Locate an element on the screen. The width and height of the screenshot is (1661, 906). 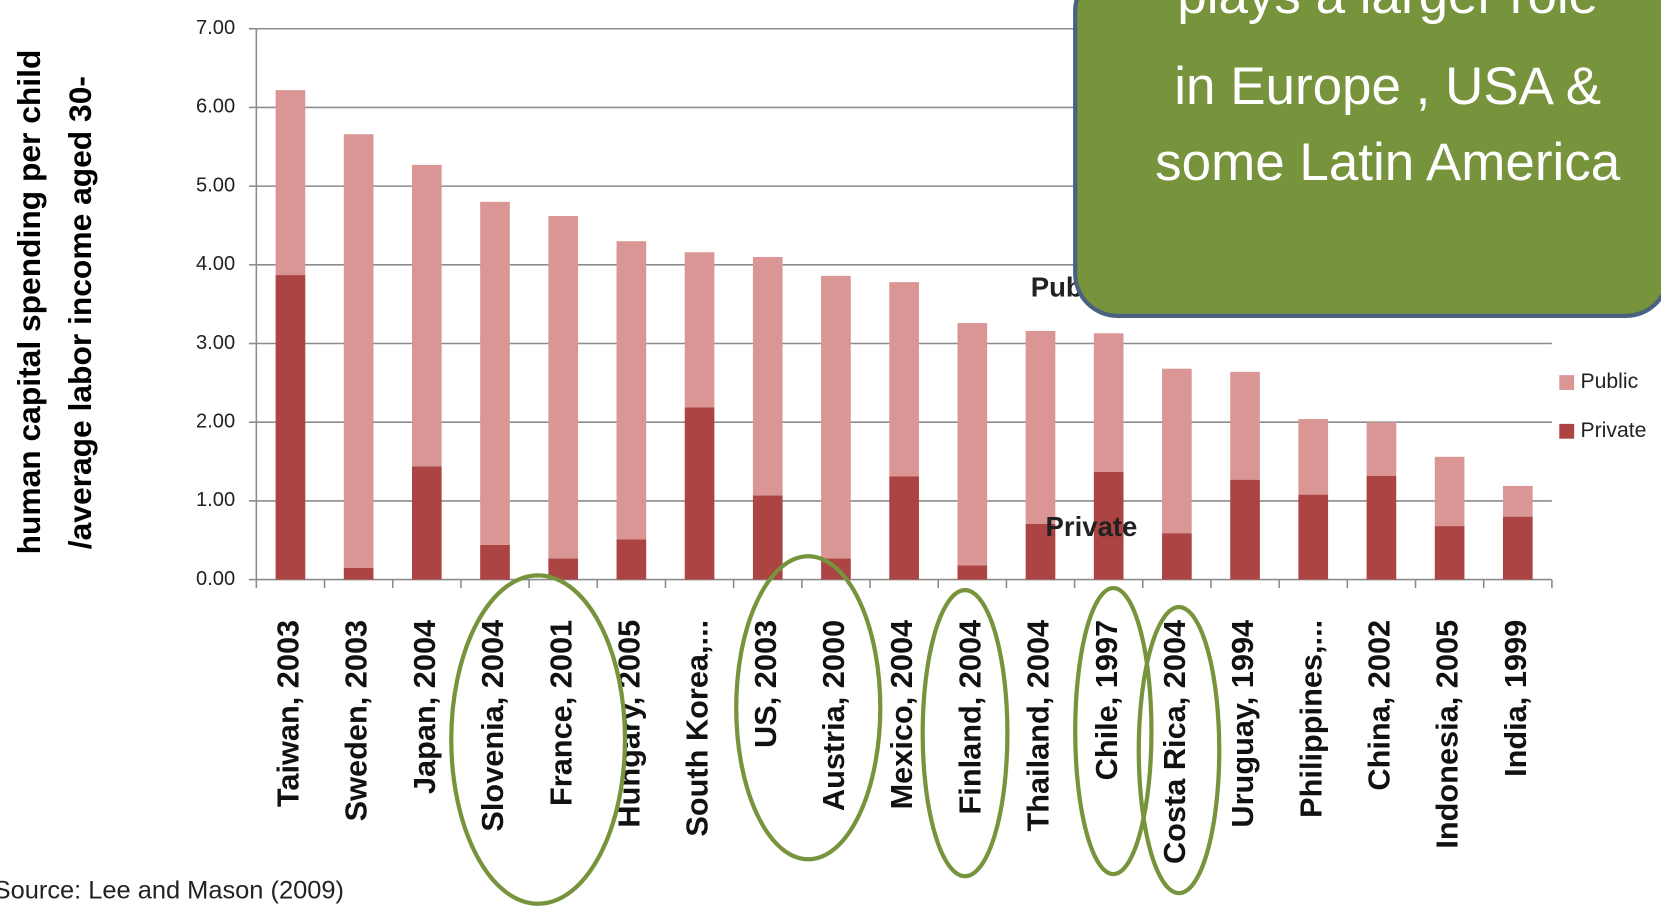
x-tick-label: China, 2002 is located at coordinates (1379, 705).